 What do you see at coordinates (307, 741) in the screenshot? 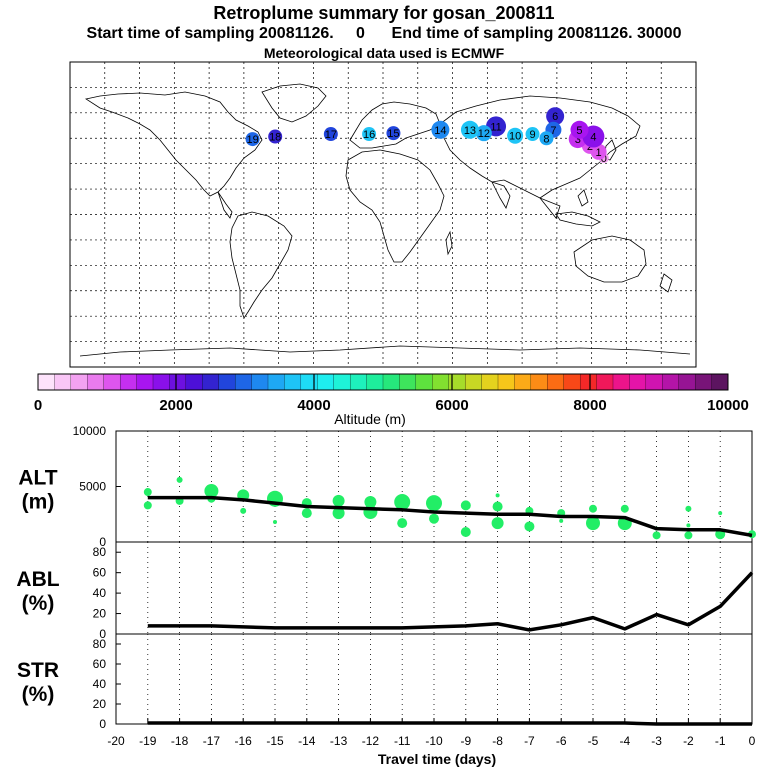
I see `x-tick-label: -14` at bounding box center [307, 741].